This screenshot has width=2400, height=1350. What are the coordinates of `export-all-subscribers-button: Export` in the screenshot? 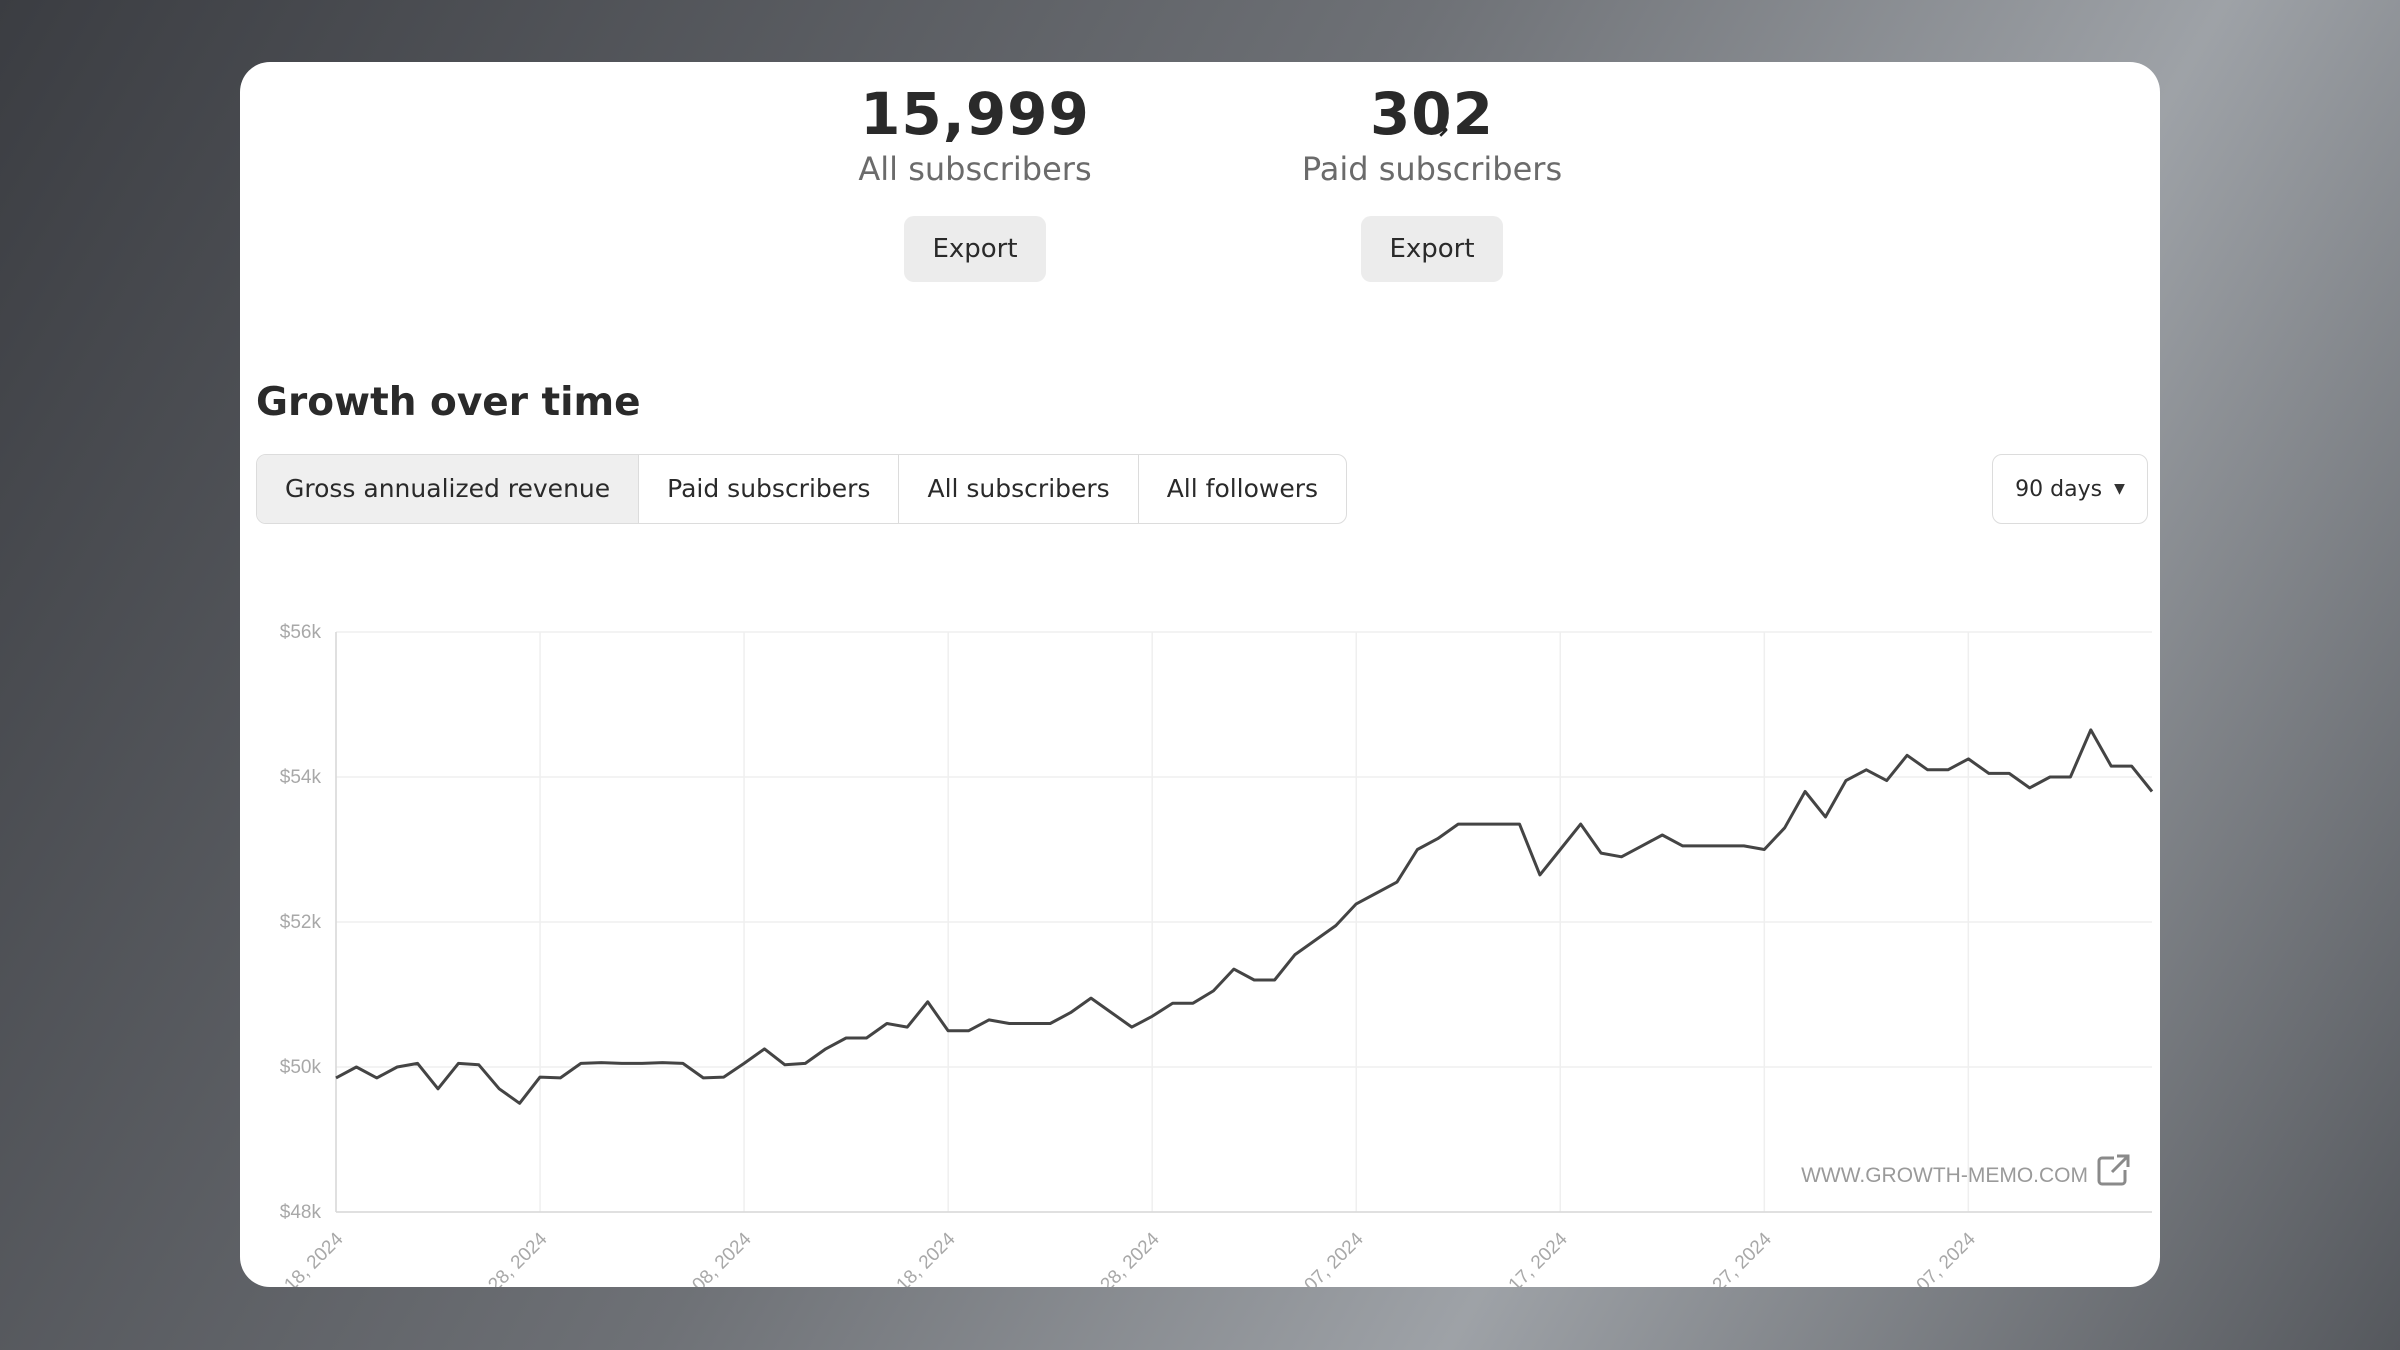 It's located at (975, 249).